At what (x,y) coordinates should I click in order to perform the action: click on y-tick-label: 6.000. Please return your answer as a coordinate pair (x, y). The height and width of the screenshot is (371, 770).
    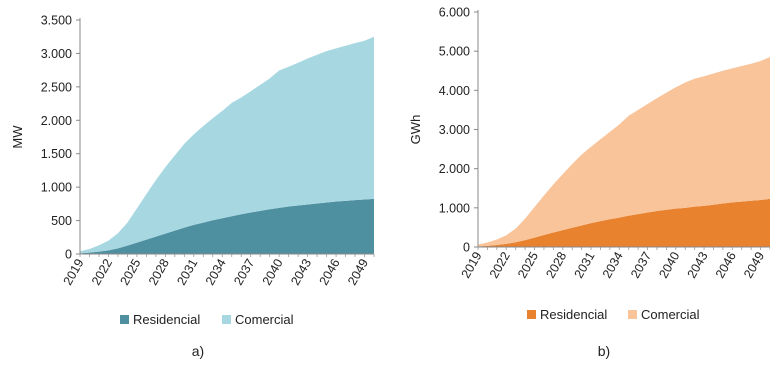
    Looking at the image, I should click on (454, 13).